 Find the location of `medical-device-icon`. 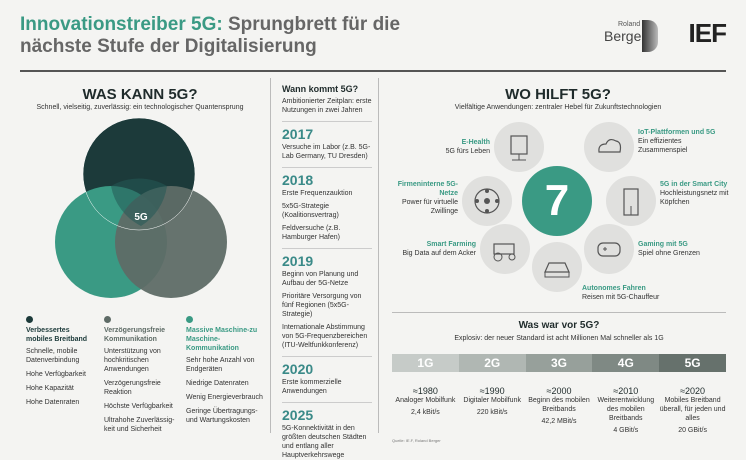

medical-device-icon is located at coordinates (519, 148).